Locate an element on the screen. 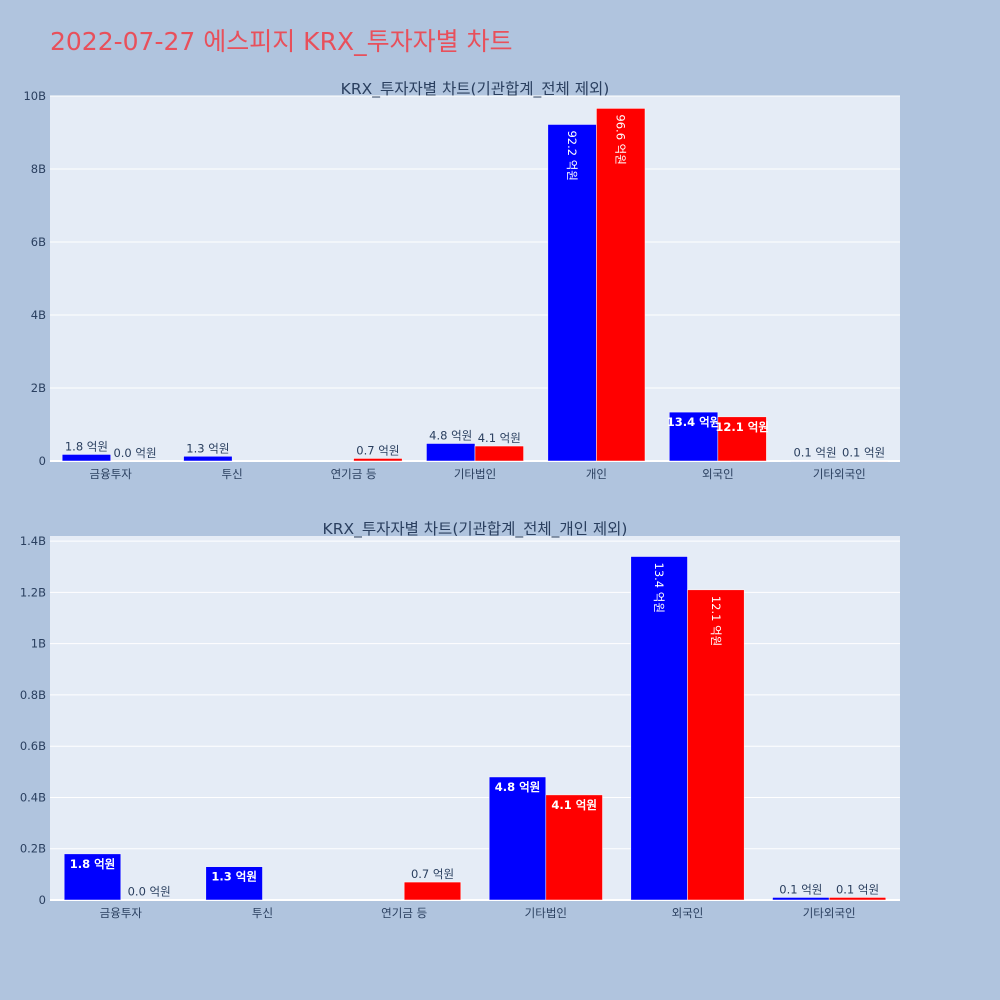 This screenshot has width=1000, height=1000. y-tick-label: 8B is located at coordinates (38, 169).